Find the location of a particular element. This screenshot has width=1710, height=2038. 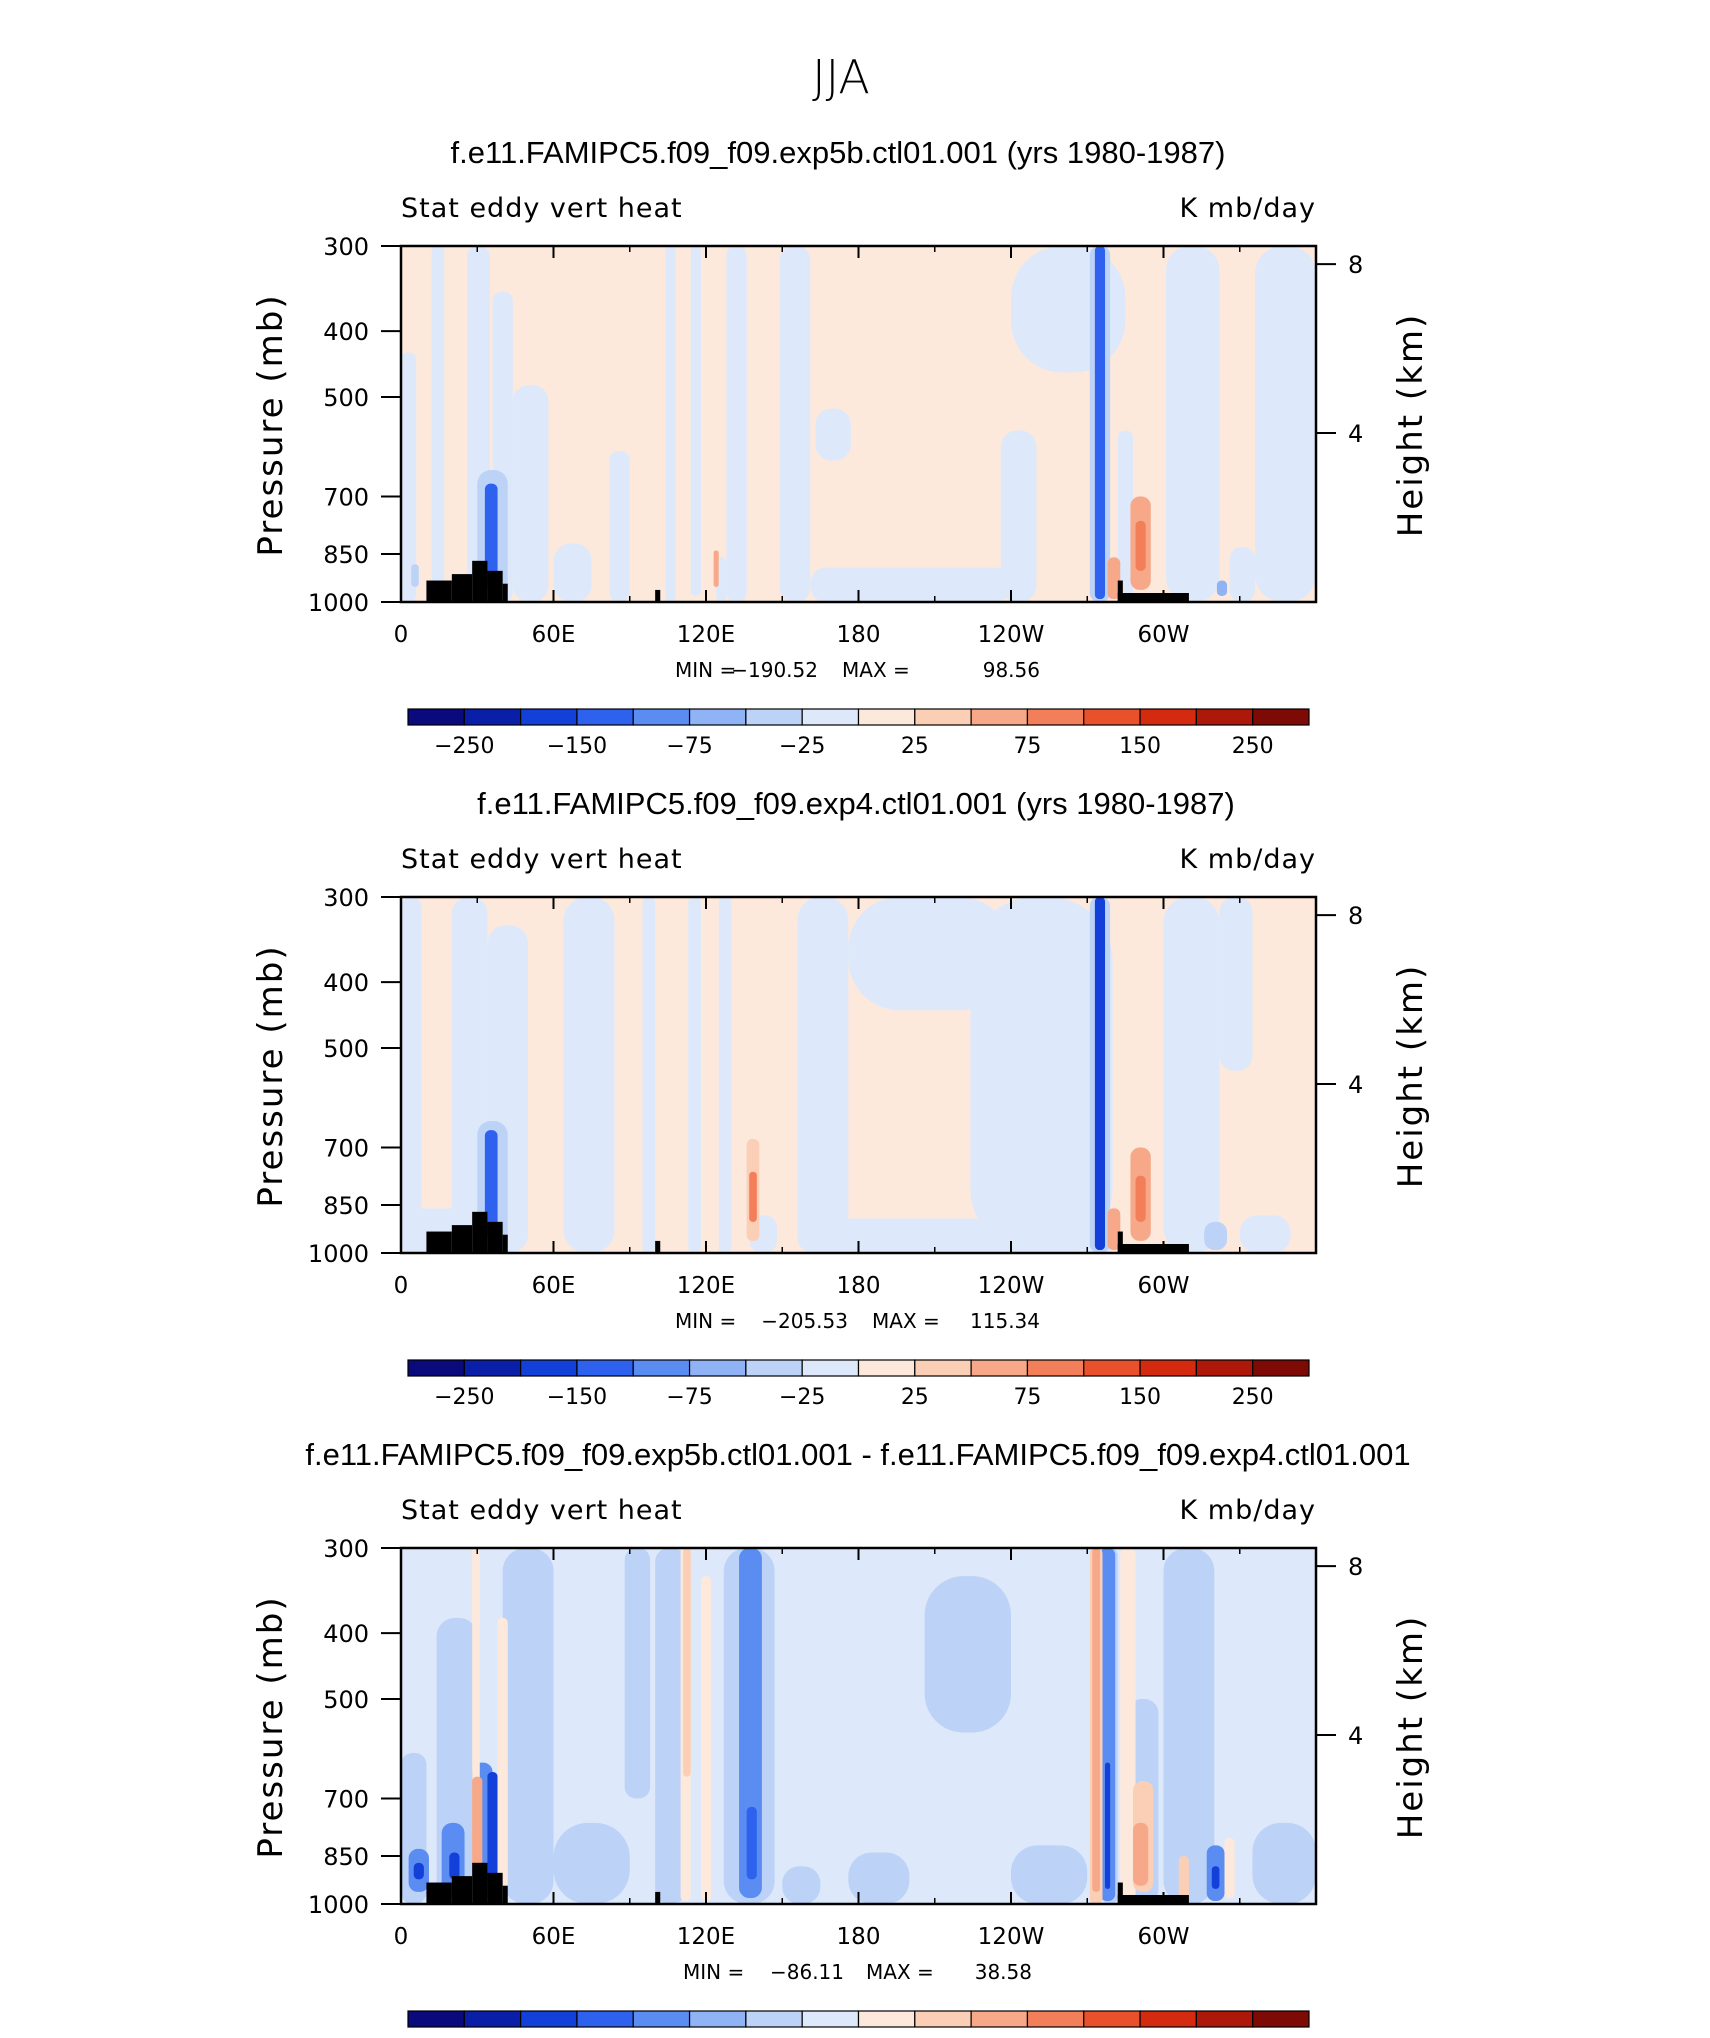

y-axis-label: Pressure (mb) is located at coordinates (271, 1726).